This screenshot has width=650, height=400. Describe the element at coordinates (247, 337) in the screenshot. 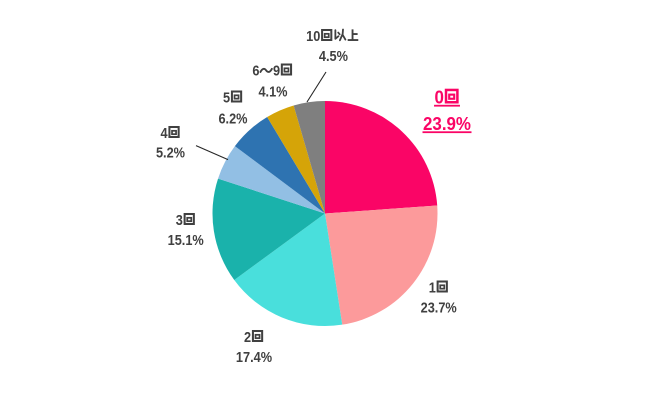

I see `svg-text: 2` at that location.